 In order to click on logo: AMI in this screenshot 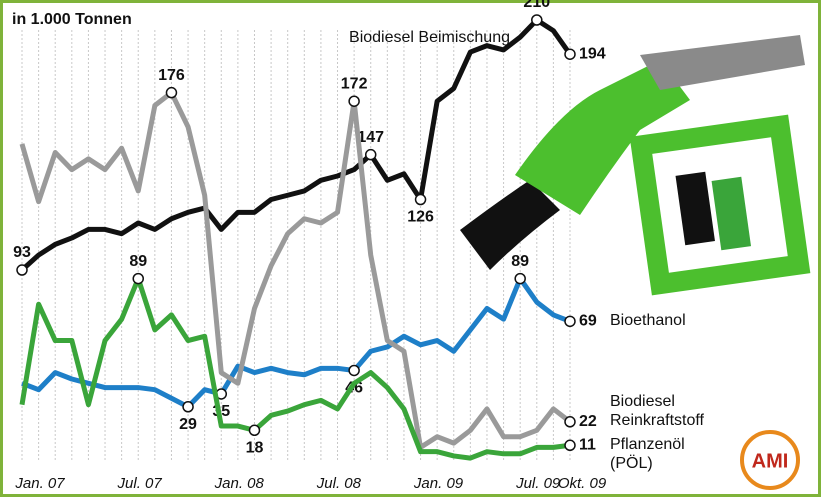, I will do `click(770, 460)`.